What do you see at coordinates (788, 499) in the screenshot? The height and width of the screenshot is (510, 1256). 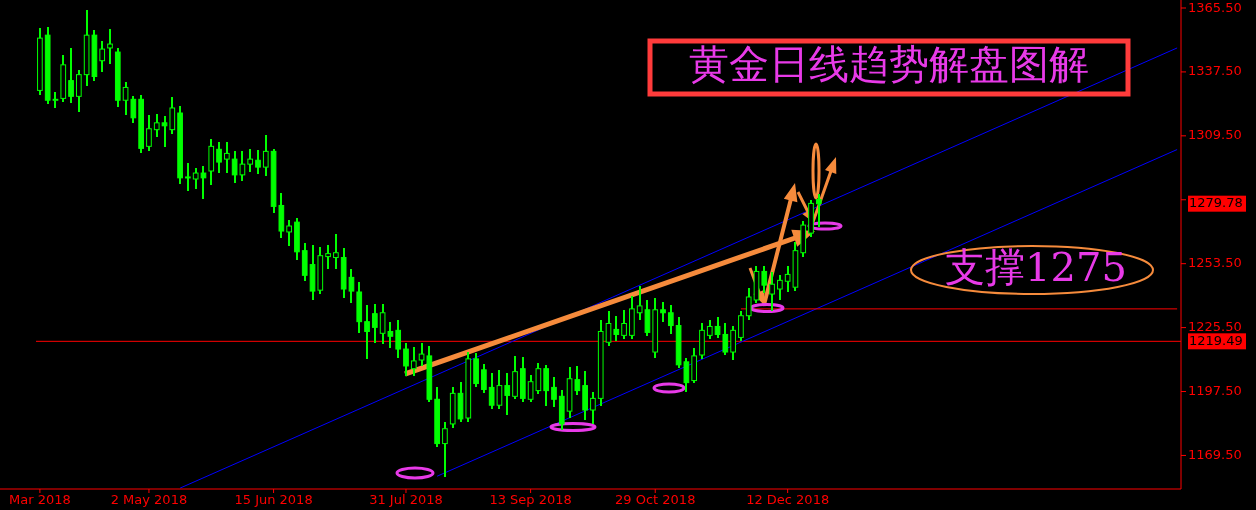 I see `x-tick-label: 12 Dec 2018` at bounding box center [788, 499].